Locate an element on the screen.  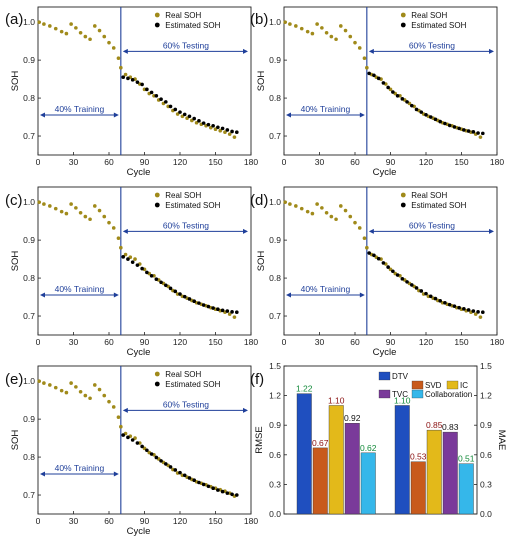
y-tick-label: 0.3 is located at coordinates (275, 484).